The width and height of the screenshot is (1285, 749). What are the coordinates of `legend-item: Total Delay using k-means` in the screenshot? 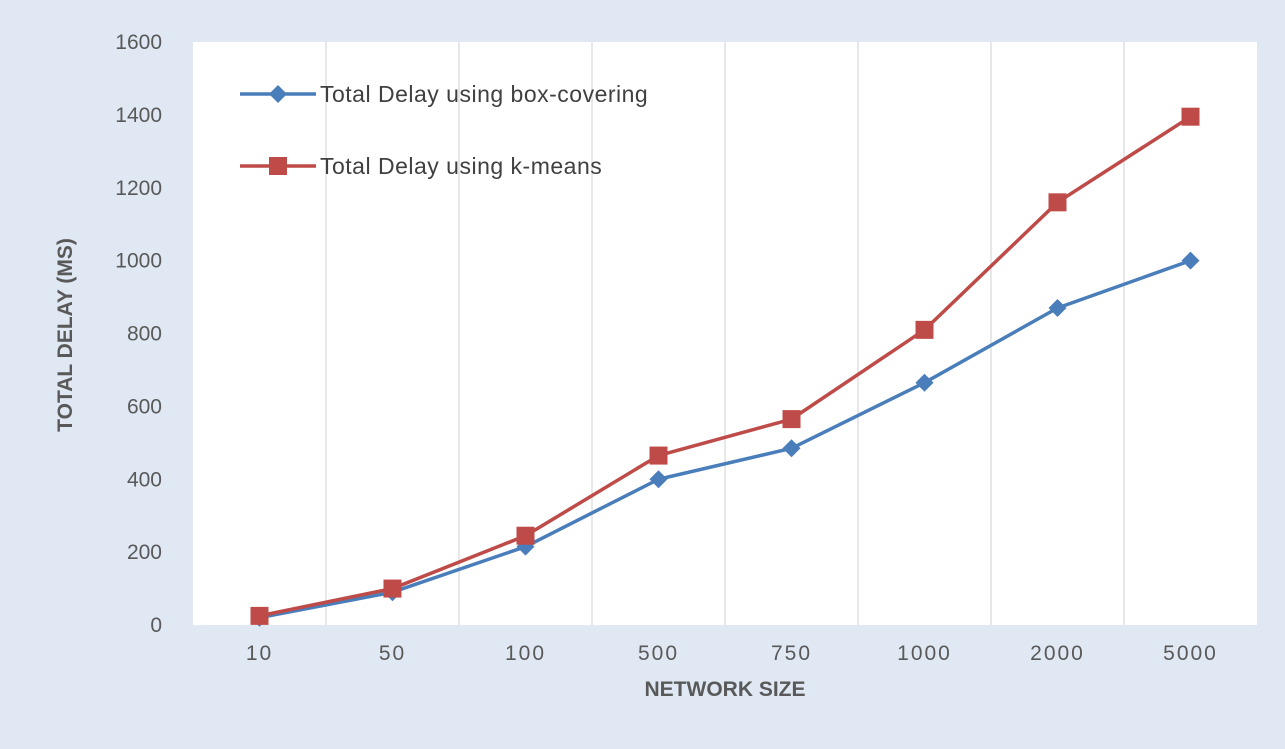 It's located at (421, 166).